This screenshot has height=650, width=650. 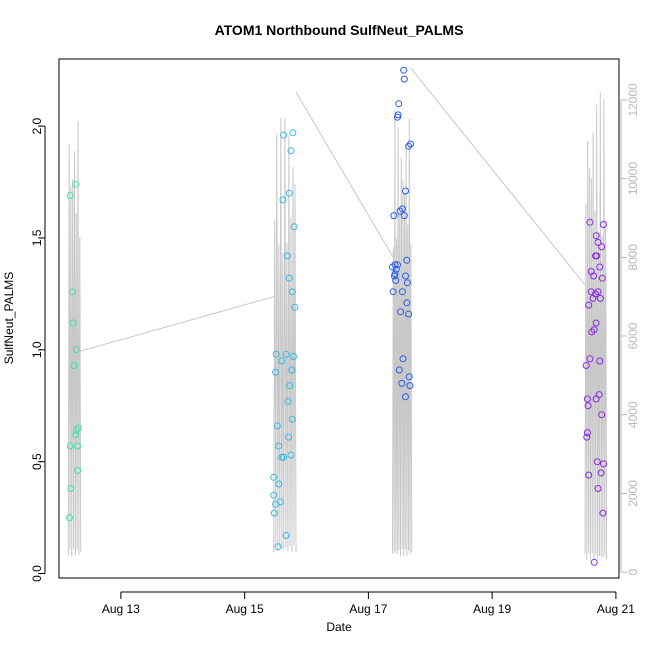 What do you see at coordinates (633, 100) in the screenshot?
I see `y-right-tick-label: 12000` at bounding box center [633, 100].